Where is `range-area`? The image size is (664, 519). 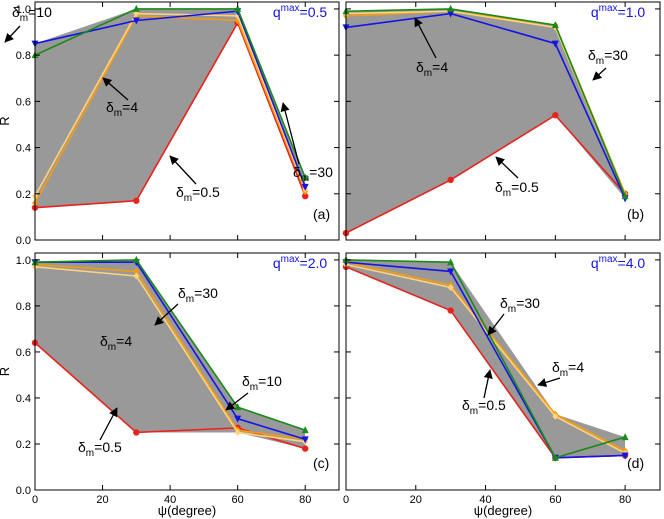
range-area is located at coordinates (170, 354).